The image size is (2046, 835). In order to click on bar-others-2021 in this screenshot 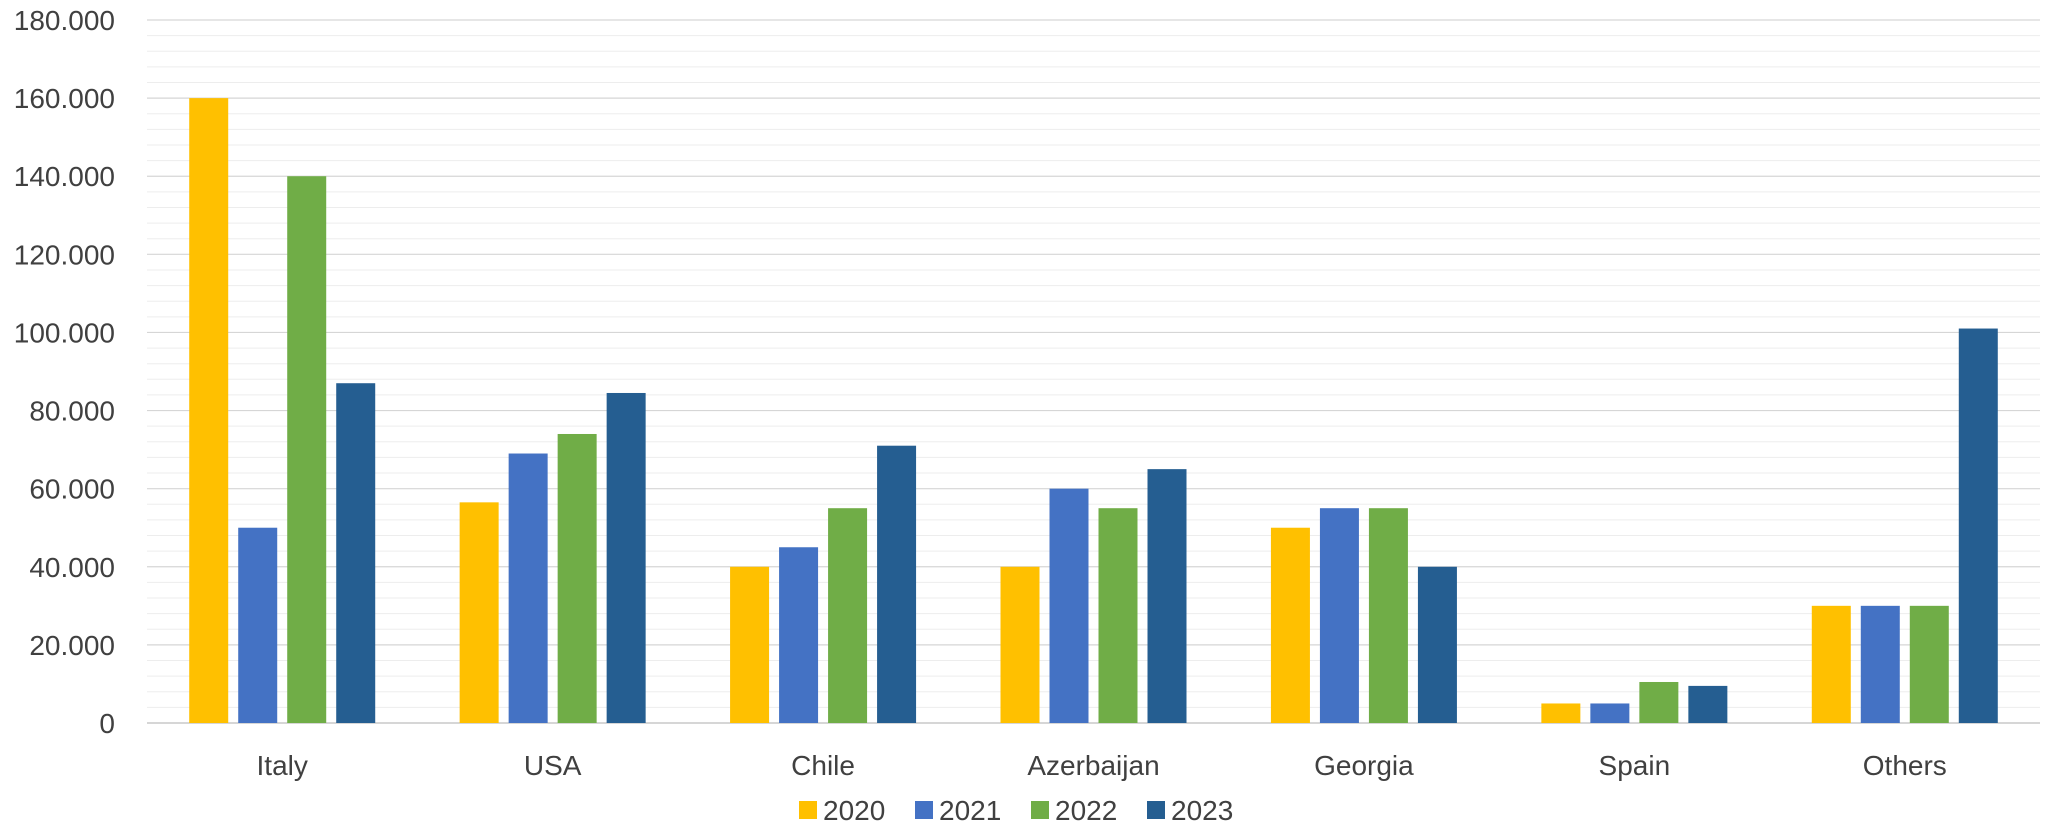, I will do `click(1880, 664)`.